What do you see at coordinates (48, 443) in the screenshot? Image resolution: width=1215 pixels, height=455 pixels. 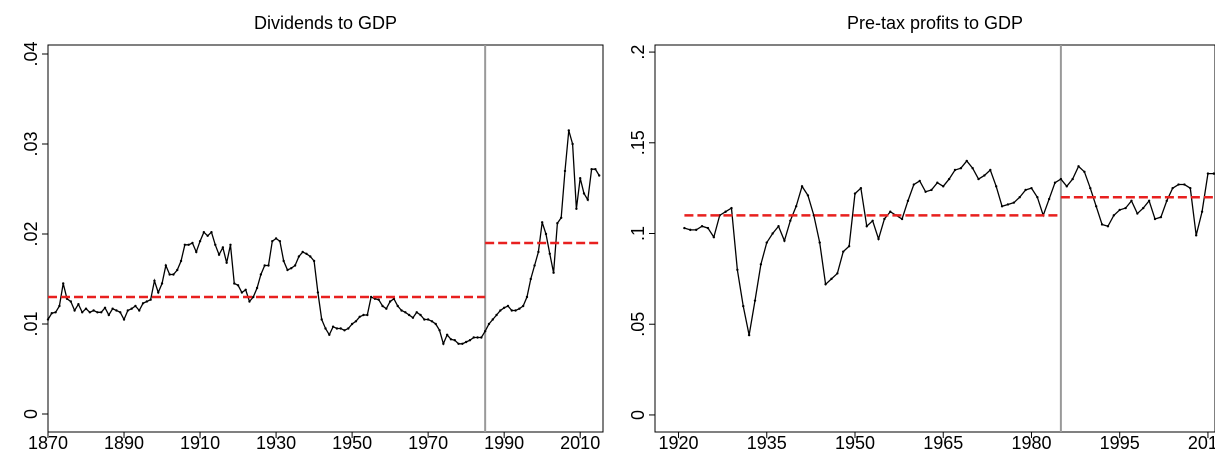 I see `x-tick-label: 1870` at bounding box center [48, 443].